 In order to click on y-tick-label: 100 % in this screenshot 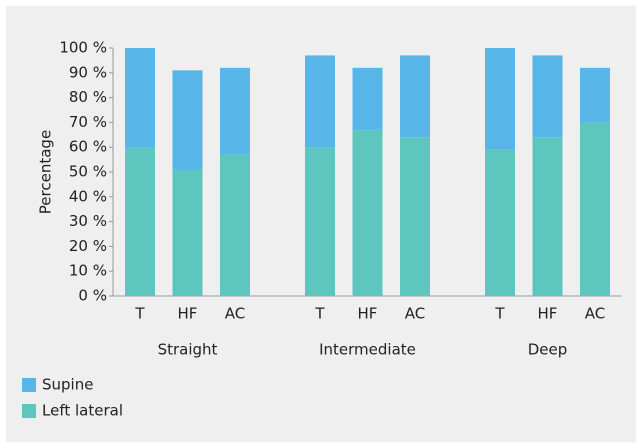, I will do `click(83, 48)`.